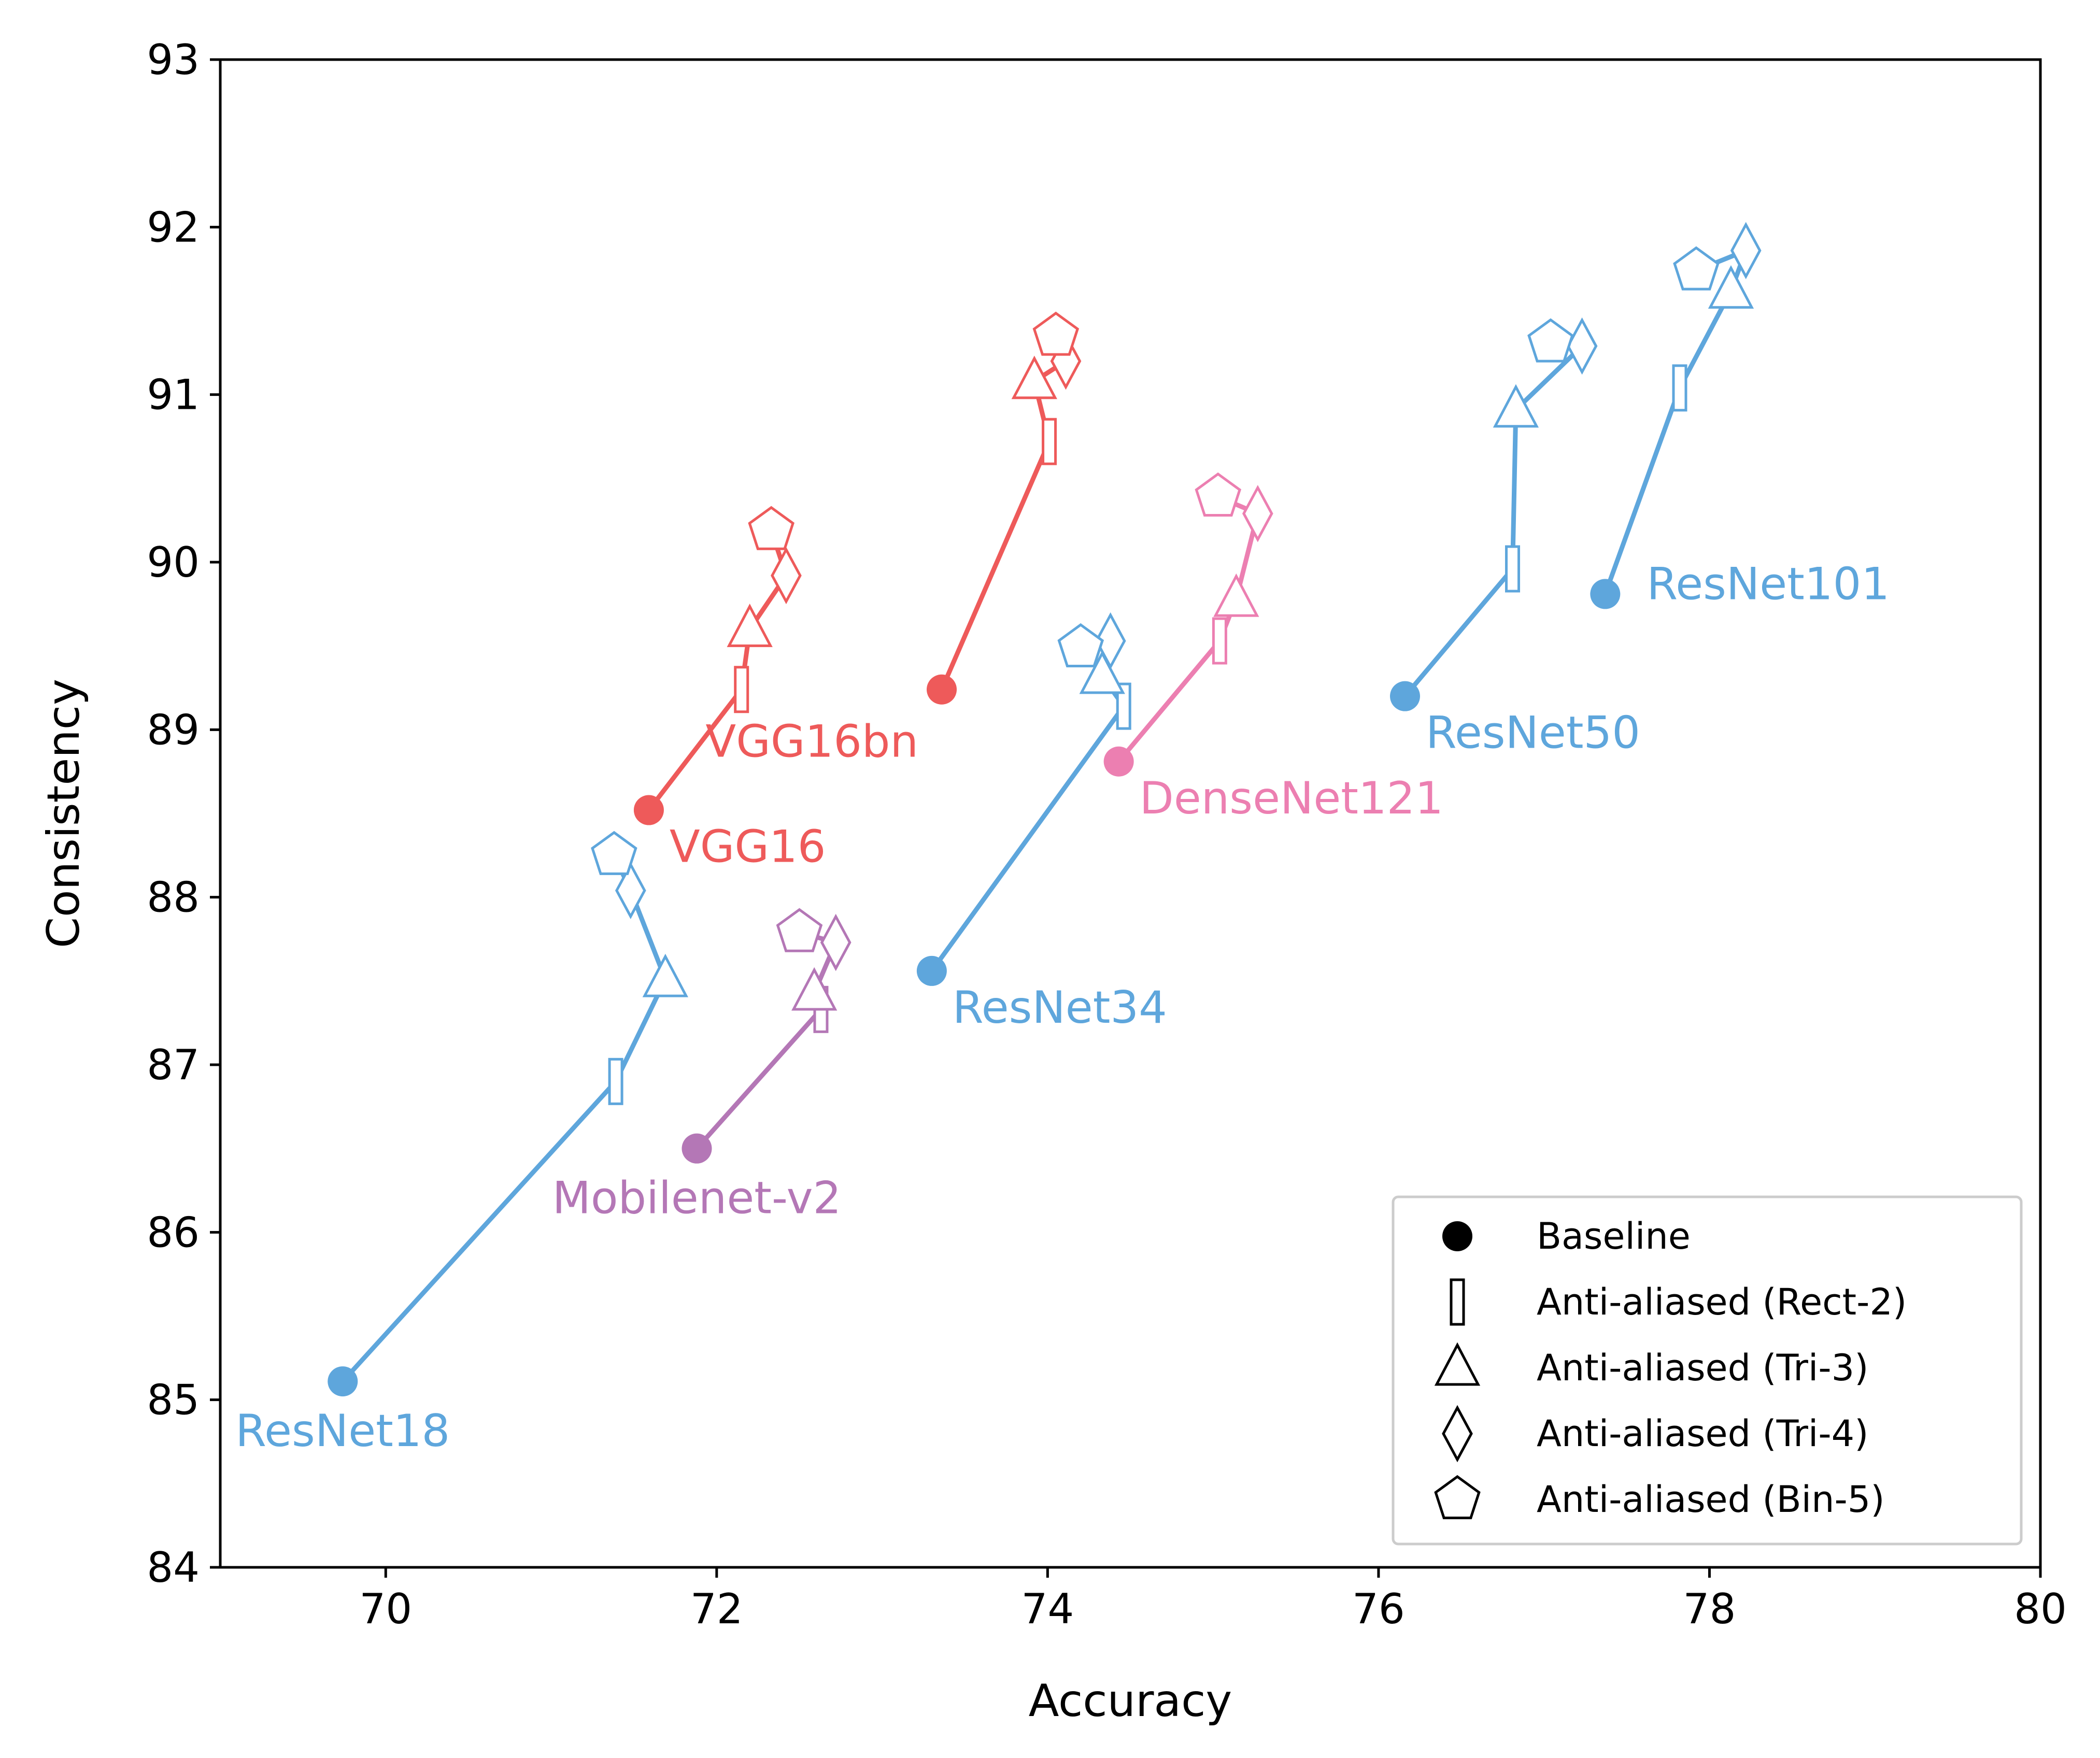 This screenshot has height=1758, width=2100. What do you see at coordinates (1457, 1302) in the screenshot?
I see `legend-marker-rect` at bounding box center [1457, 1302].